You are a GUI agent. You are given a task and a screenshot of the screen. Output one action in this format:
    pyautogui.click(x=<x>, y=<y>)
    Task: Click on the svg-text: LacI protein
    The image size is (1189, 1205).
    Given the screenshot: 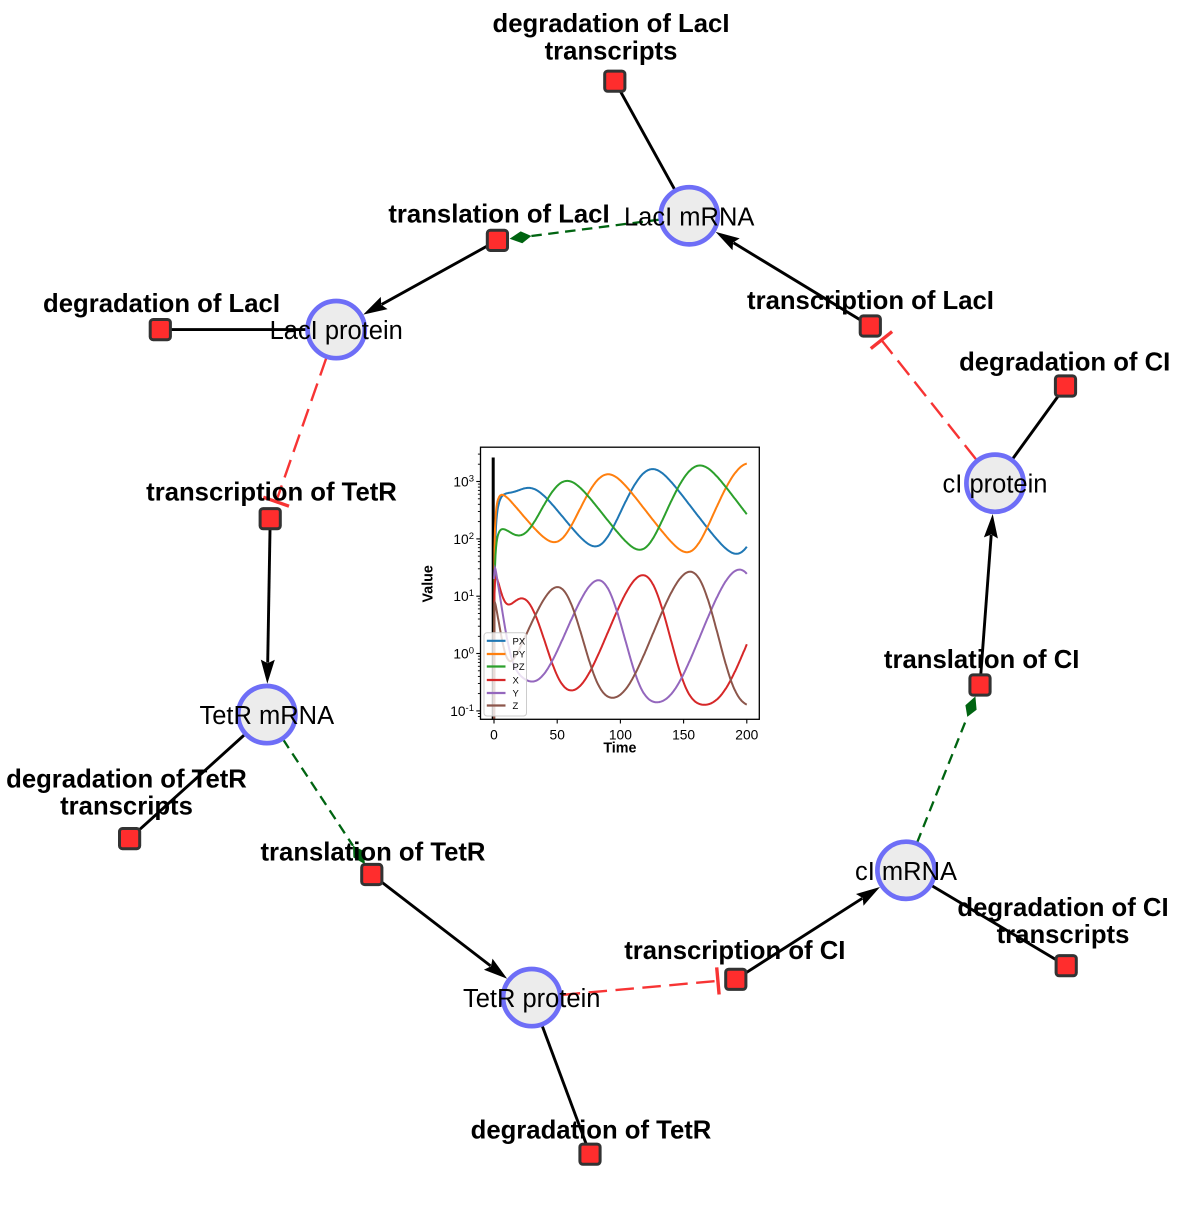 What is the action you would take?
    pyautogui.click(x=336, y=331)
    